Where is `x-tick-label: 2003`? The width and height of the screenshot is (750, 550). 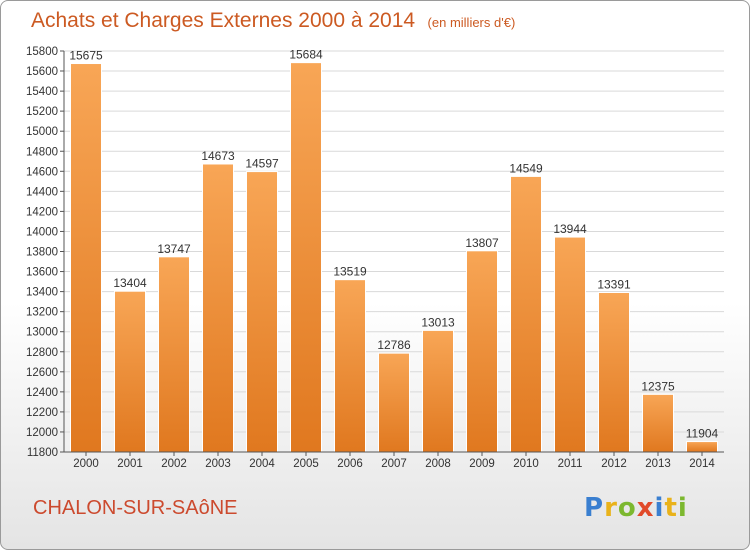 x-tick-label: 2003 is located at coordinates (218, 464).